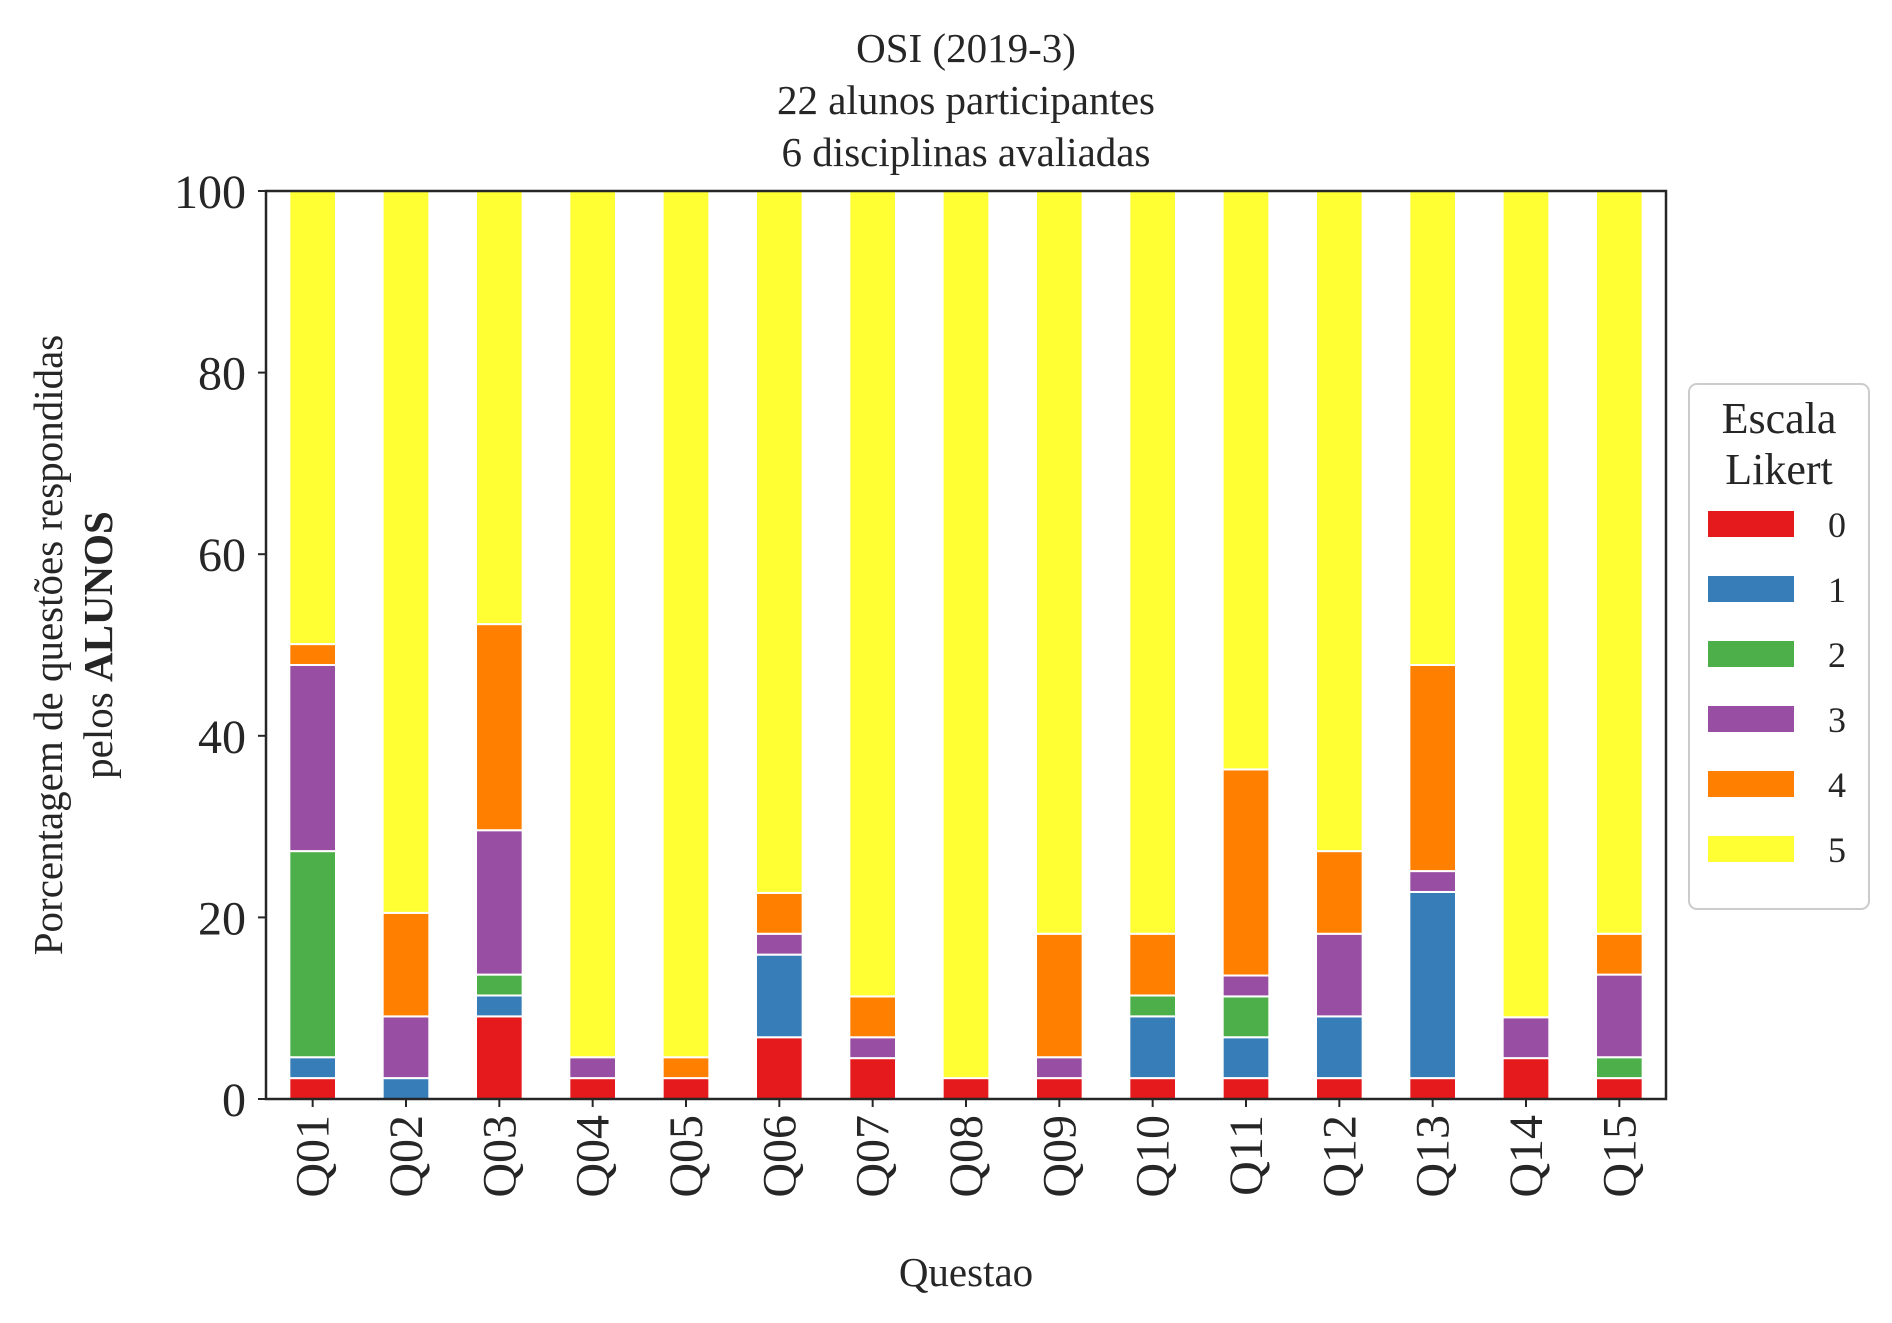  Describe the element at coordinates (779, 1156) in the screenshot. I see `x-tick-label-q06: Q06` at that location.